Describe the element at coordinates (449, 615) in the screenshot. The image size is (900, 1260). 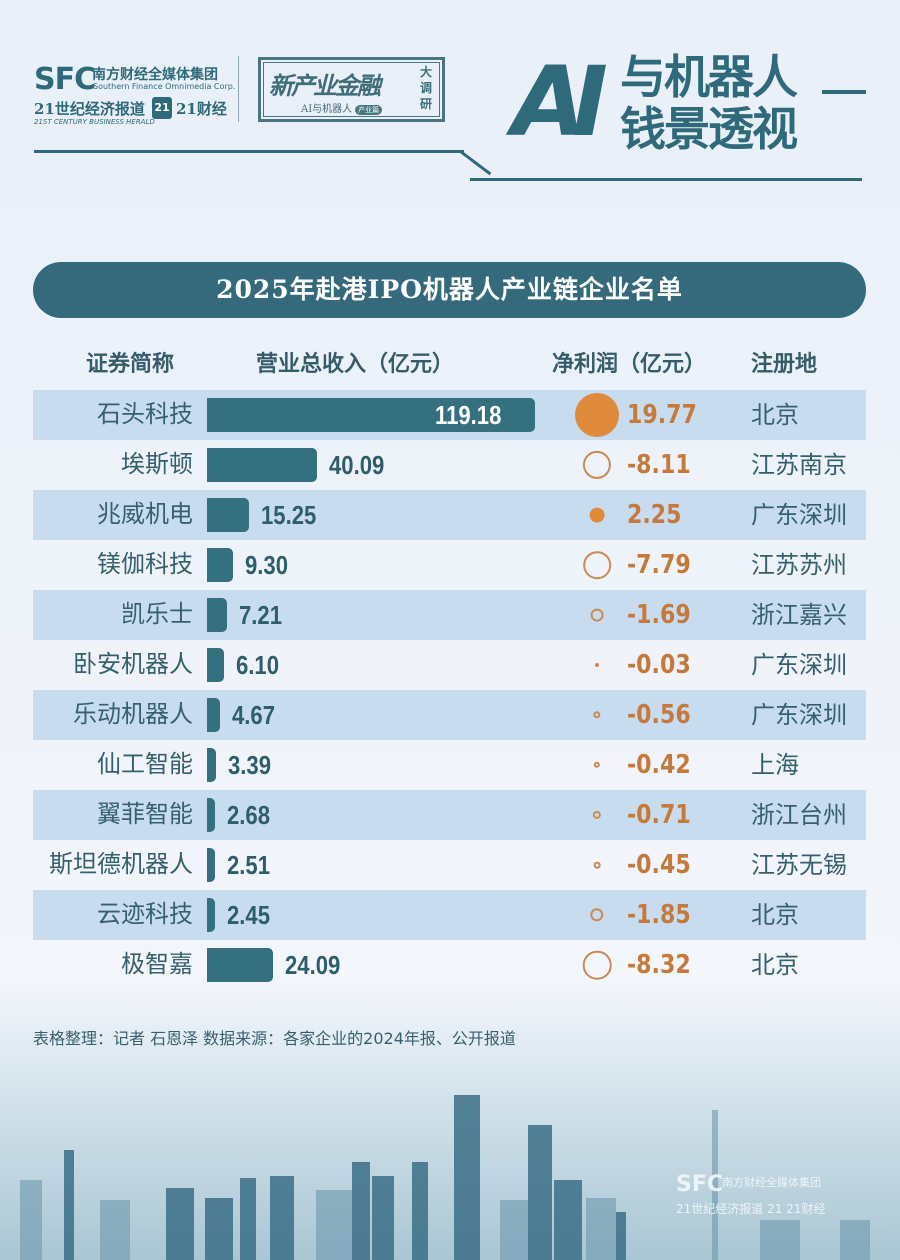
I see `table-row: 凯乐士 7.21 -1.69 浙江嘉兴` at that location.